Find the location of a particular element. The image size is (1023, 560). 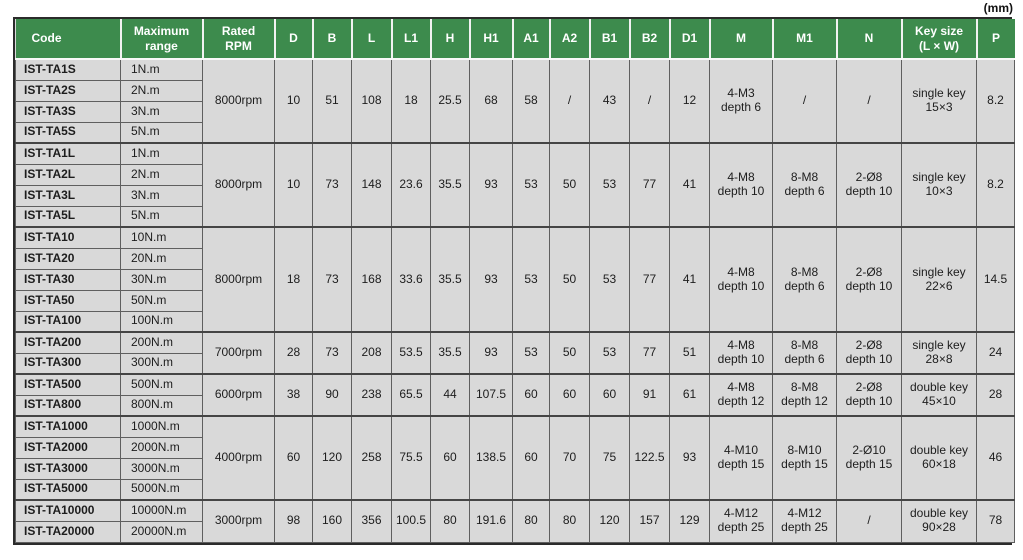

spec-cell-key-size: double key 60×18 is located at coordinates (939, 458).